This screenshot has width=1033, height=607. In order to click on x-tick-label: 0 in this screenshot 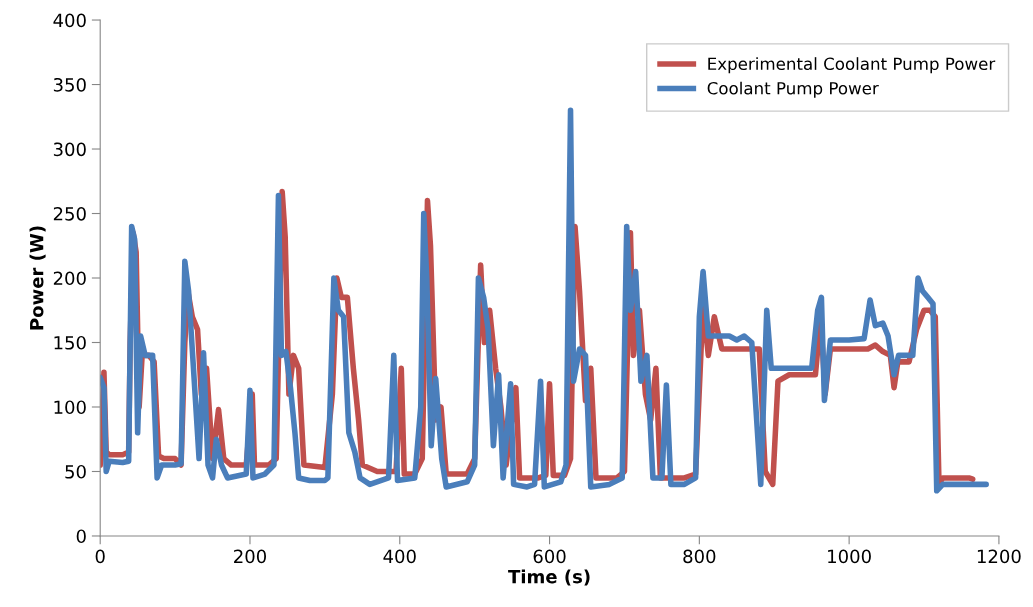, I will do `click(100, 556)`.